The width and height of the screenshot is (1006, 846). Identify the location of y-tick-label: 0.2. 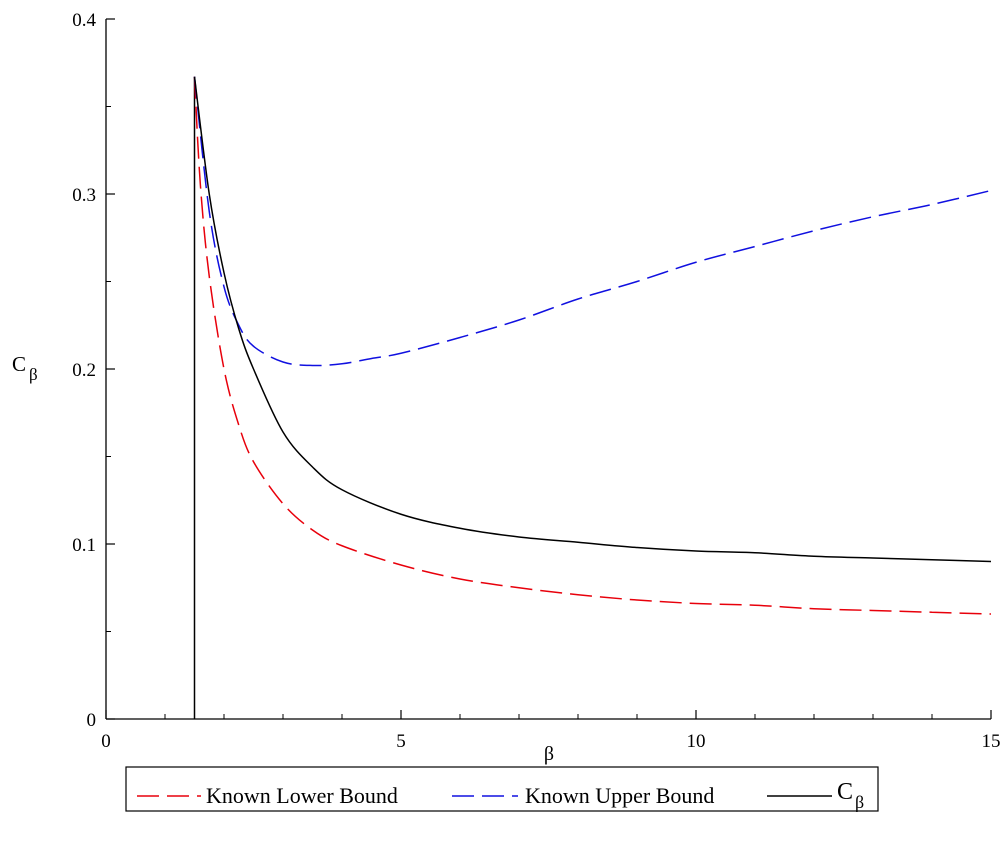
(84, 370).